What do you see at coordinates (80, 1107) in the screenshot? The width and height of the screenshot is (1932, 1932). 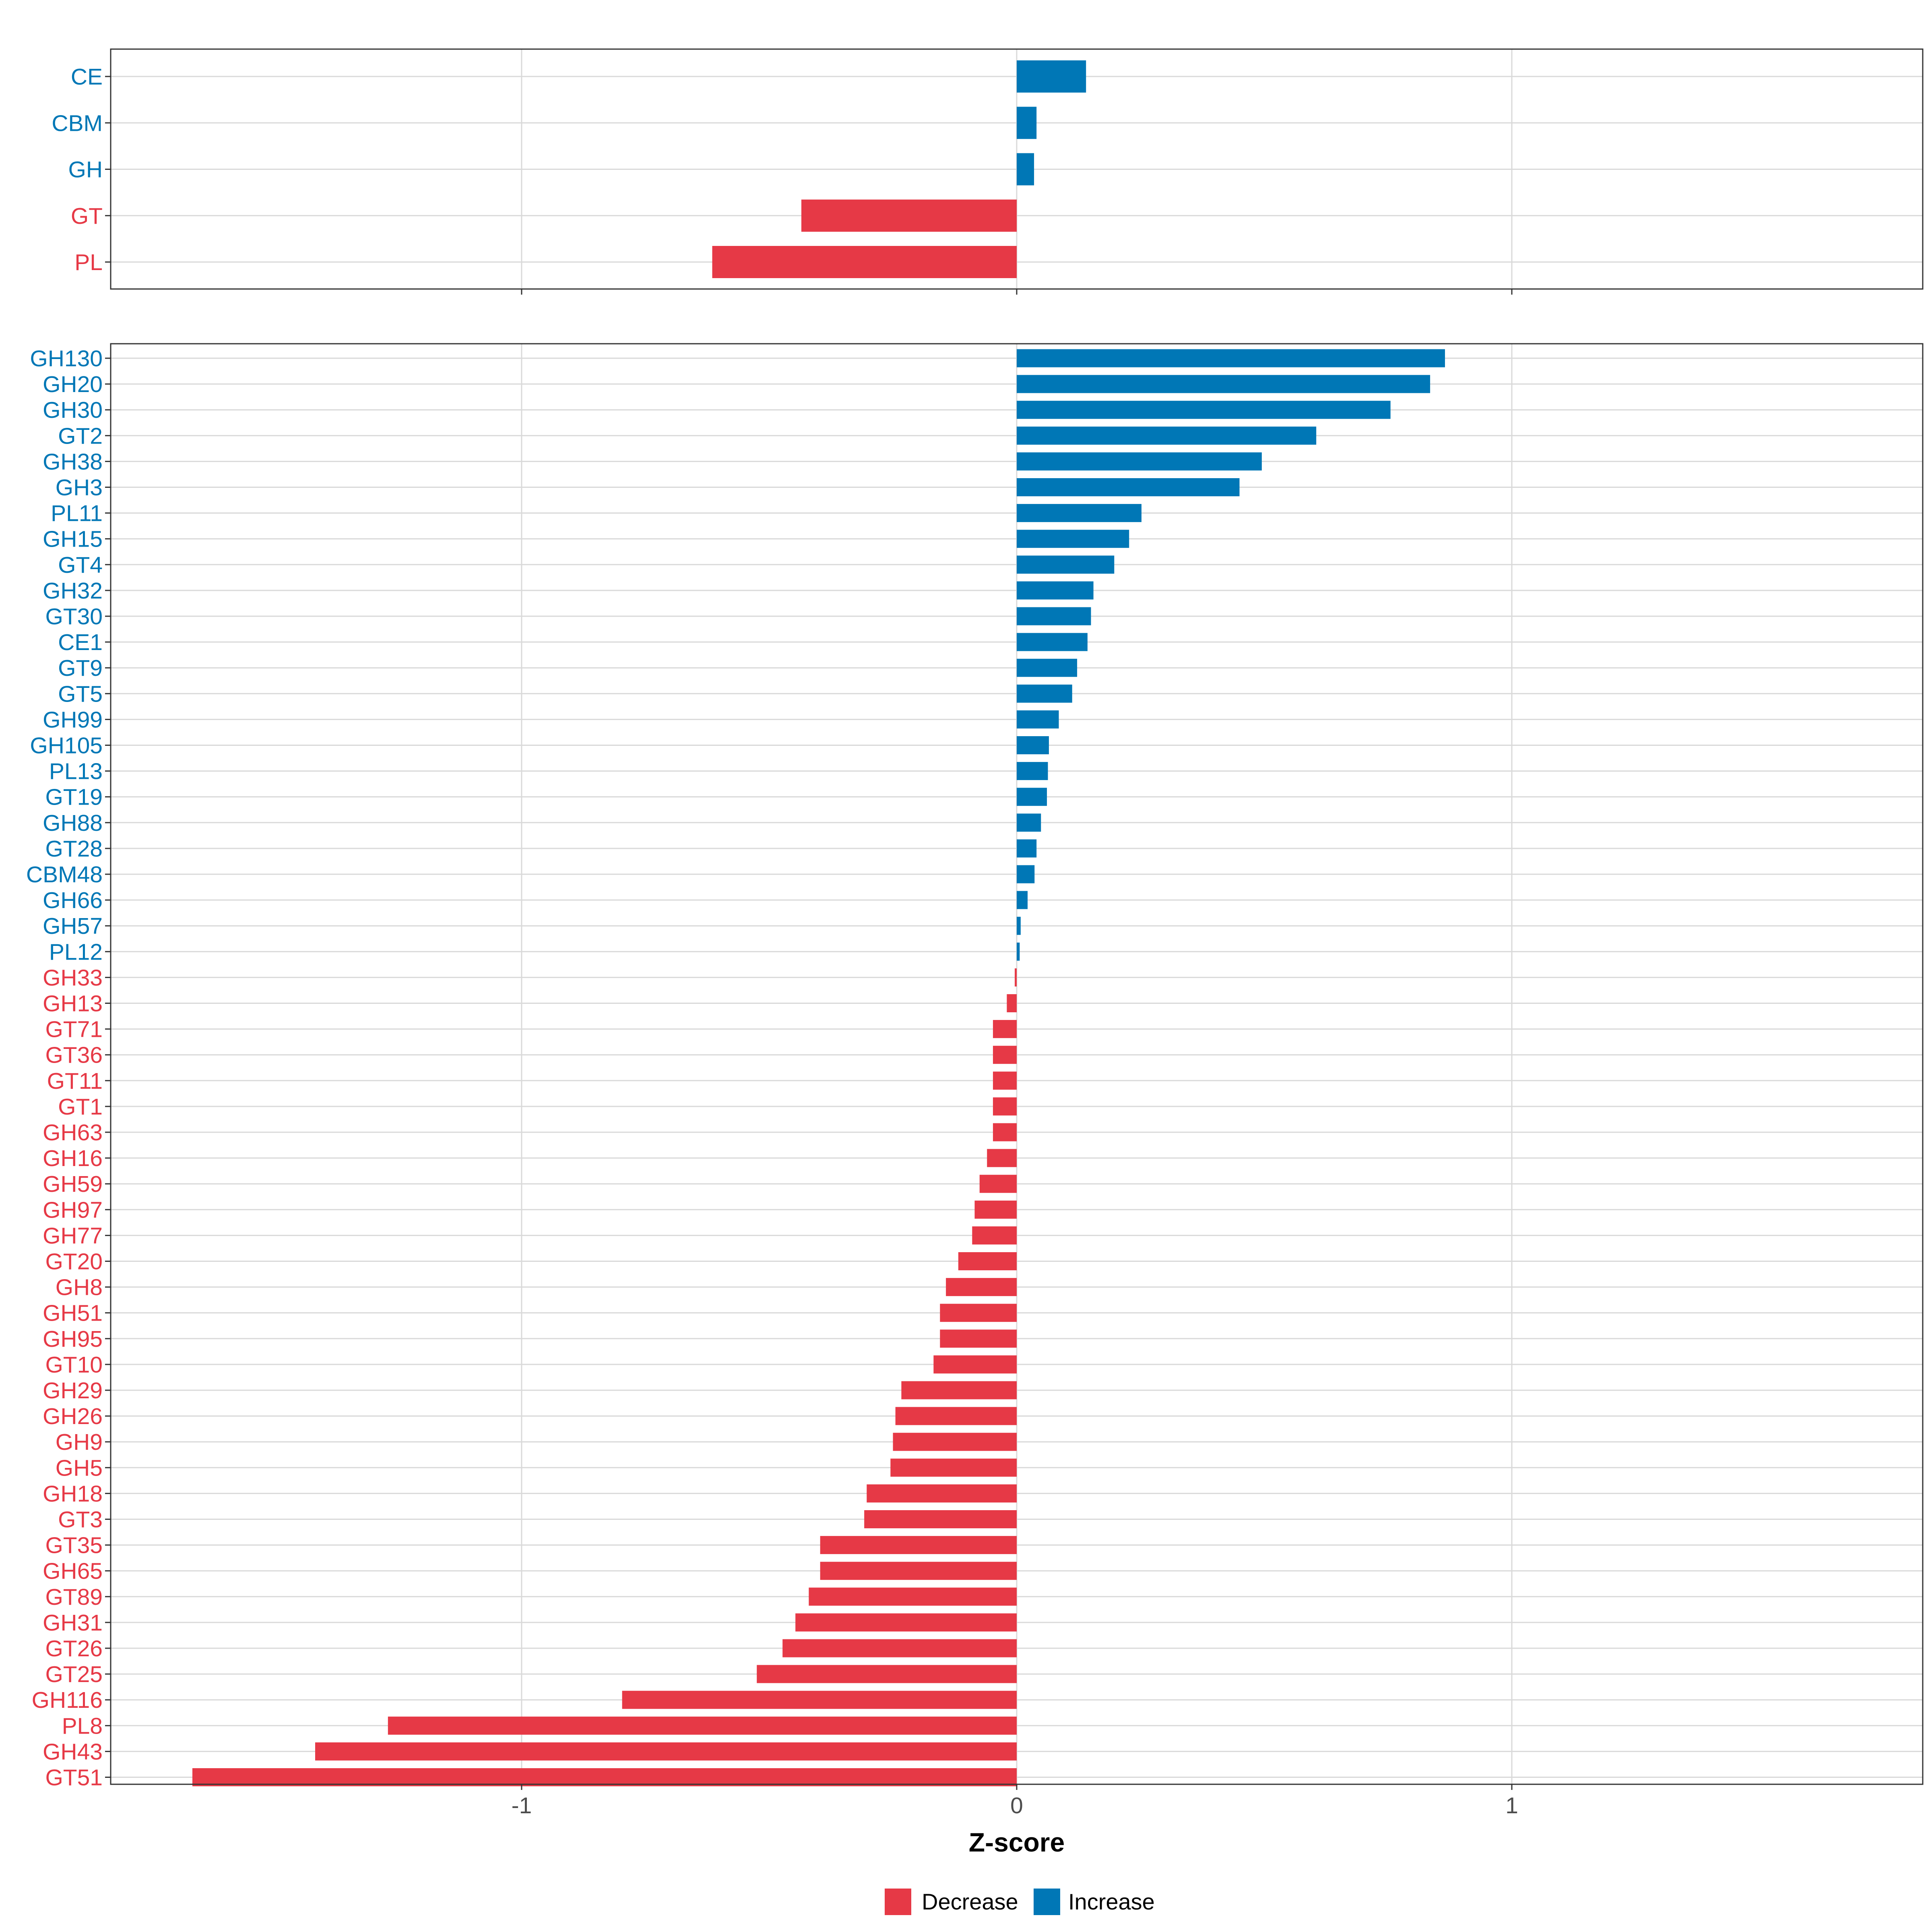 I see `bottom-ylabel-gt1: GT1` at bounding box center [80, 1107].